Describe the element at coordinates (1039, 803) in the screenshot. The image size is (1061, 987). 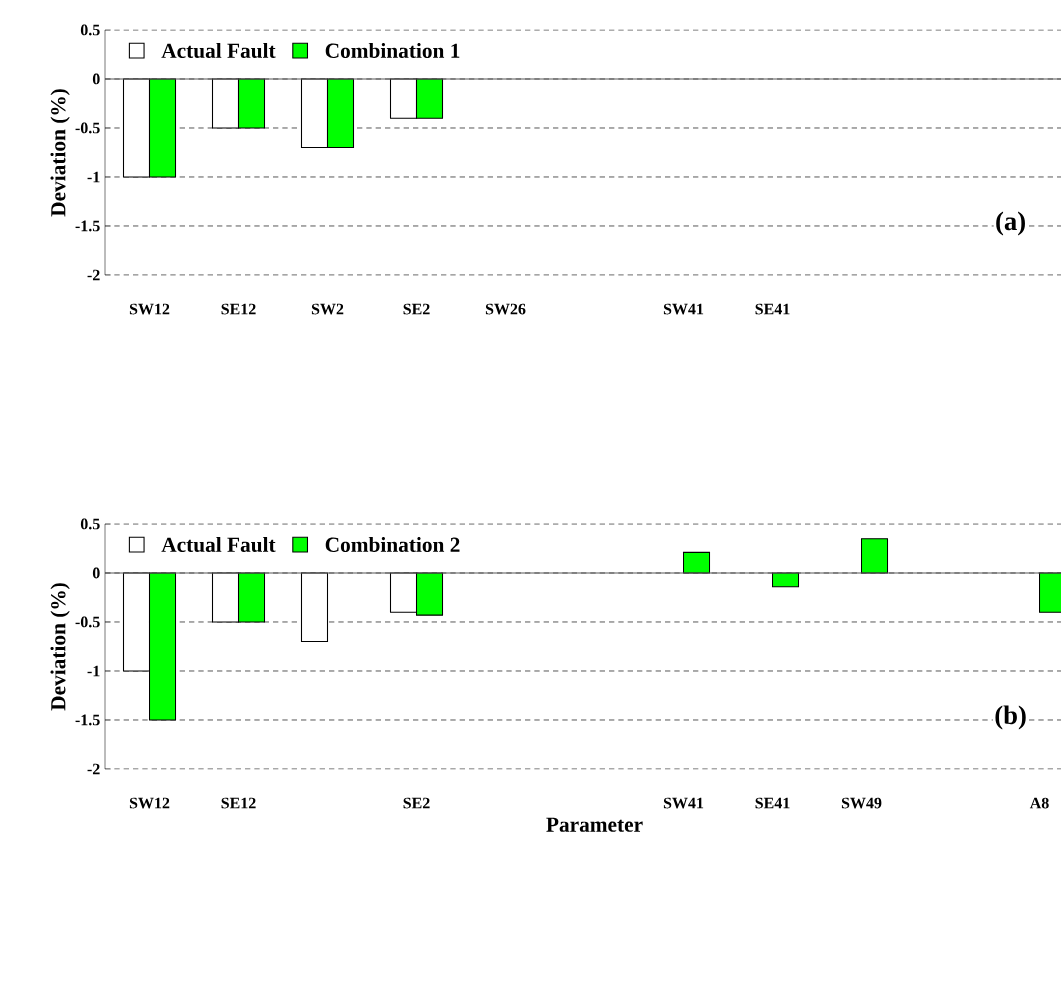
I see `x-tick-label: A8` at that location.